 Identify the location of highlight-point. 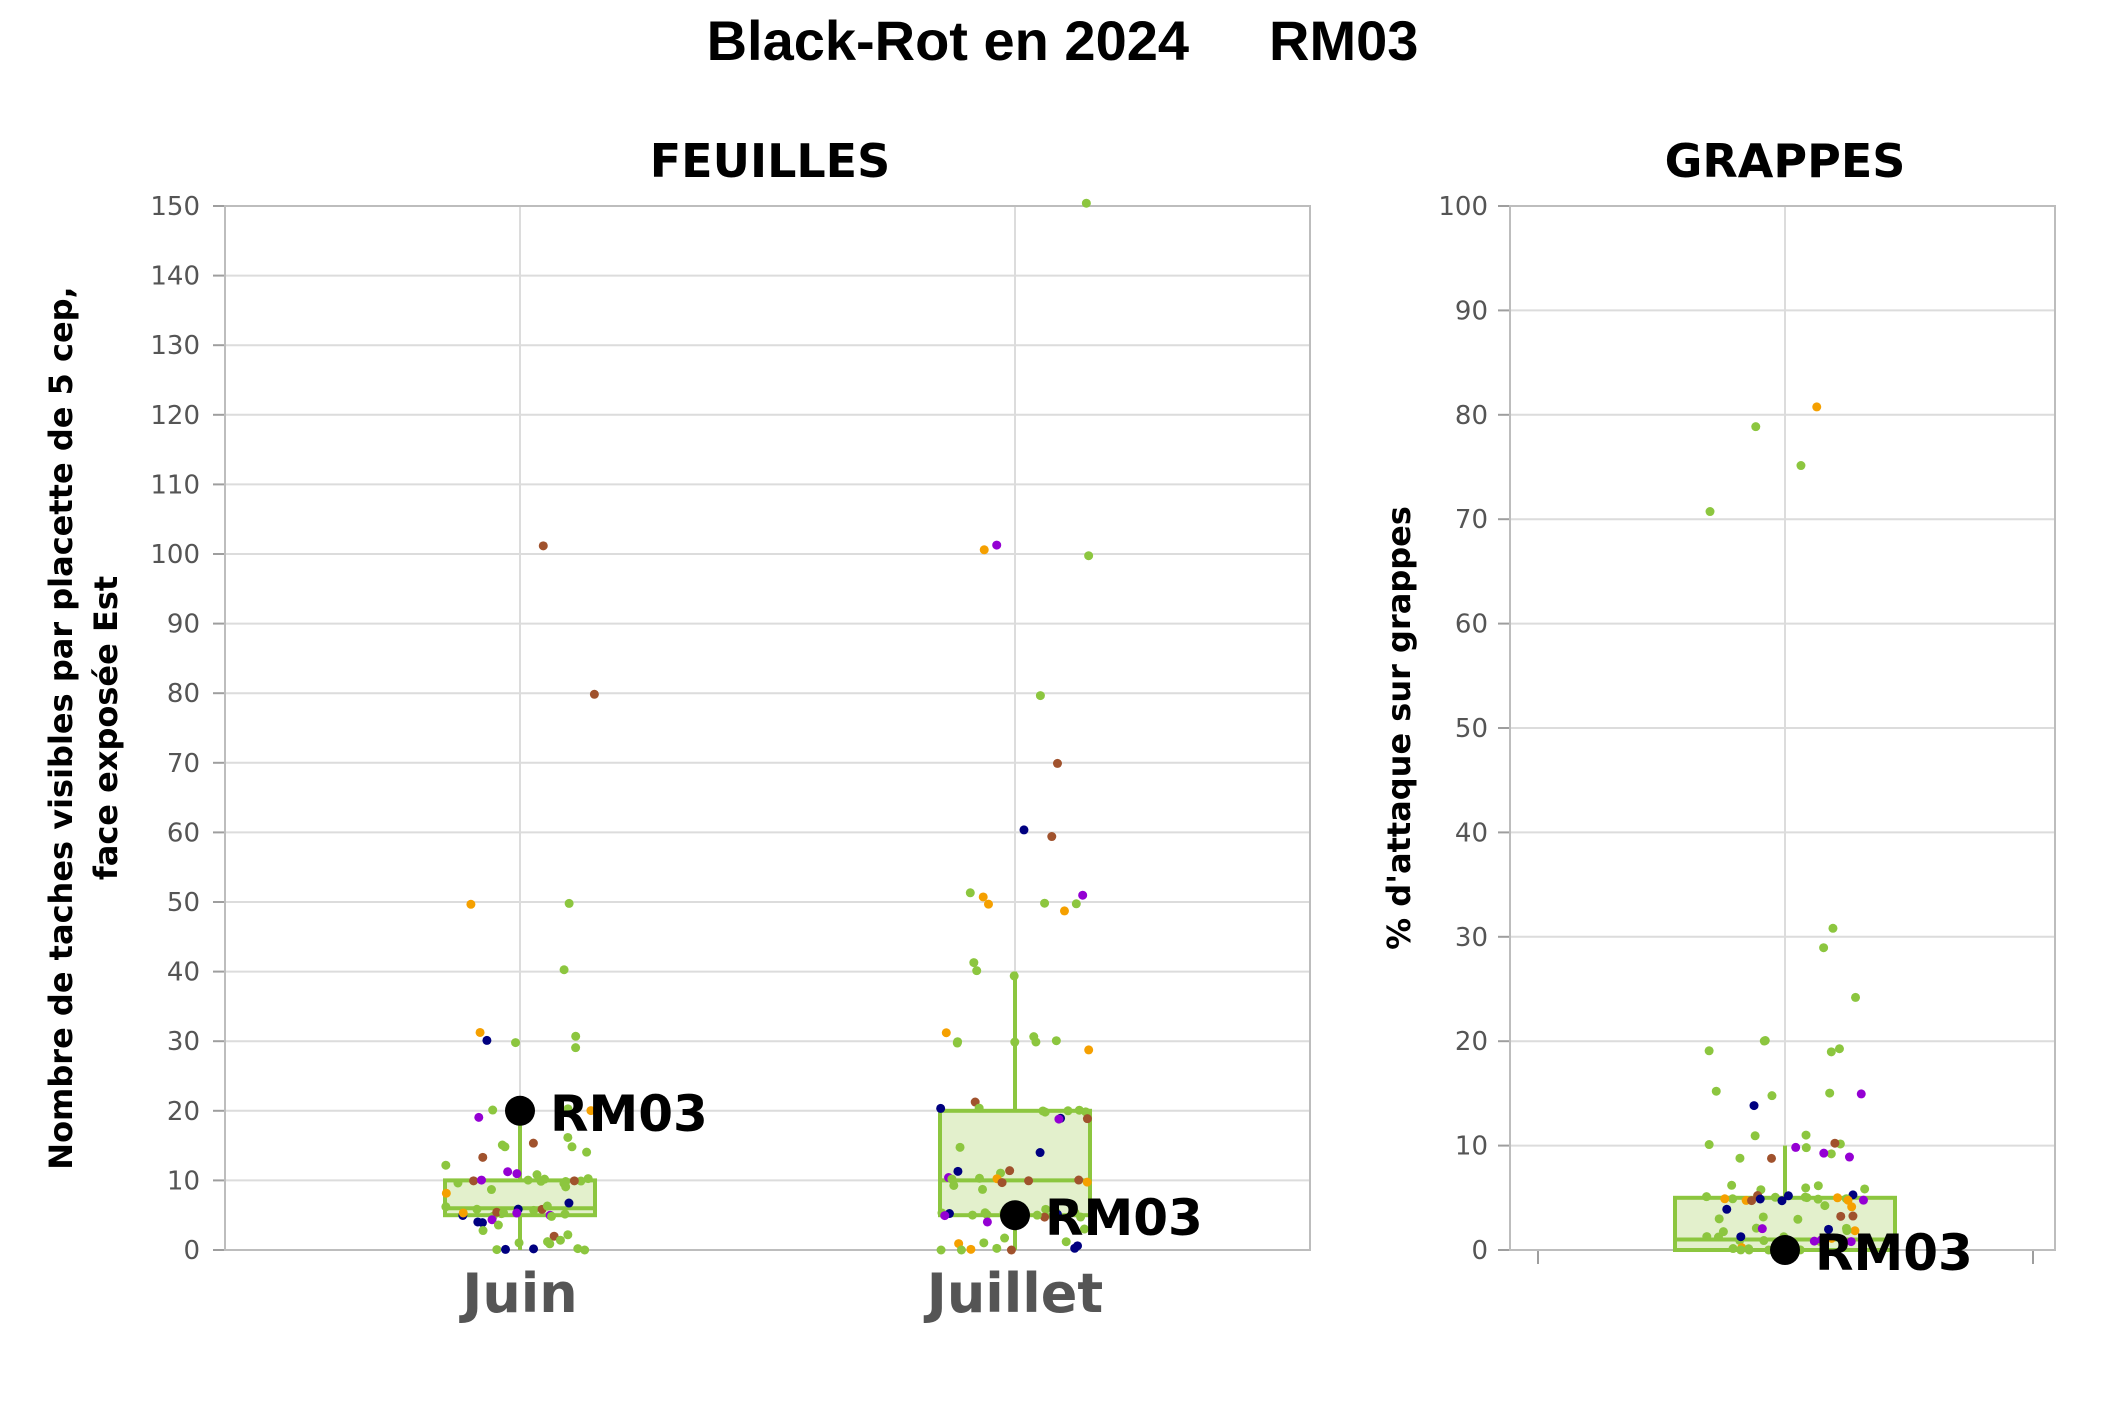
(1785, 1250).